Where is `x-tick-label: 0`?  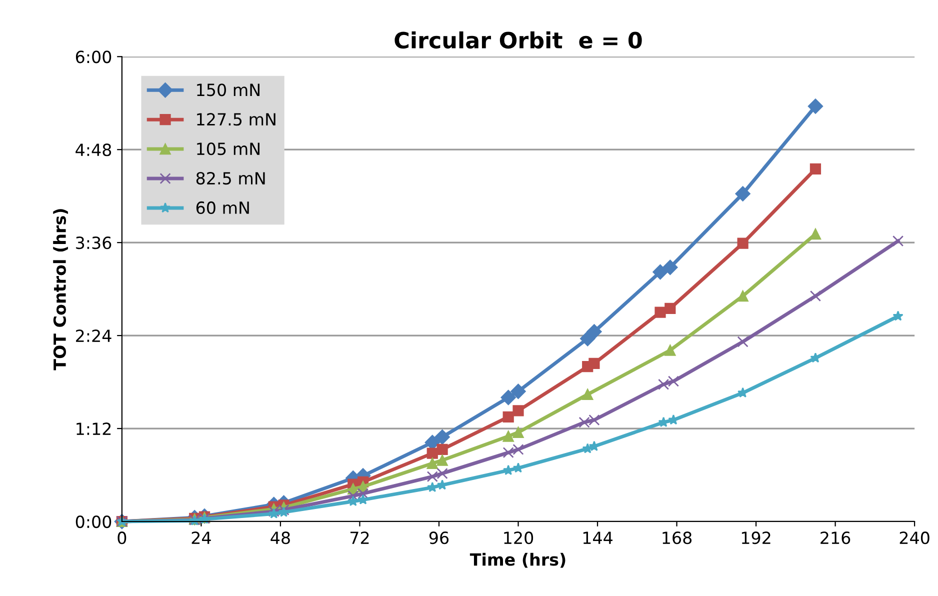 x-tick-label: 0 is located at coordinates (122, 538).